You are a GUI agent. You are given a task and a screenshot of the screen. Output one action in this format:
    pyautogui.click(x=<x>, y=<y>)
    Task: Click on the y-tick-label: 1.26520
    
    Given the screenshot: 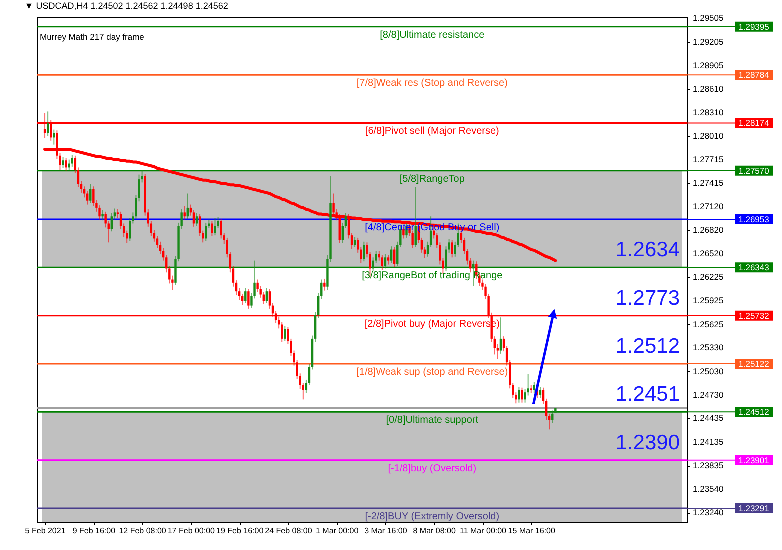 What is the action you would take?
    pyautogui.click(x=708, y=253)
    